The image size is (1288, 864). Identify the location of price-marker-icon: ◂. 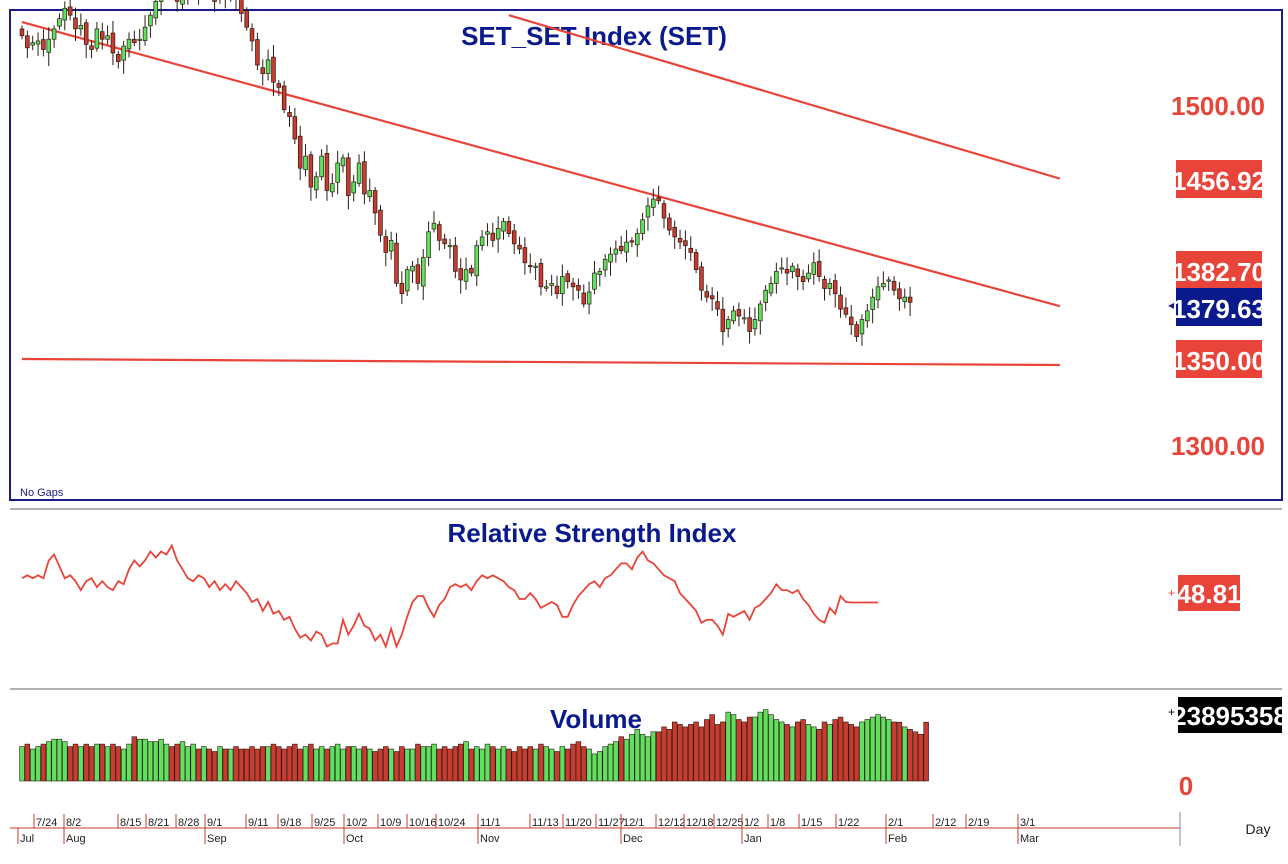
(1171, 305).